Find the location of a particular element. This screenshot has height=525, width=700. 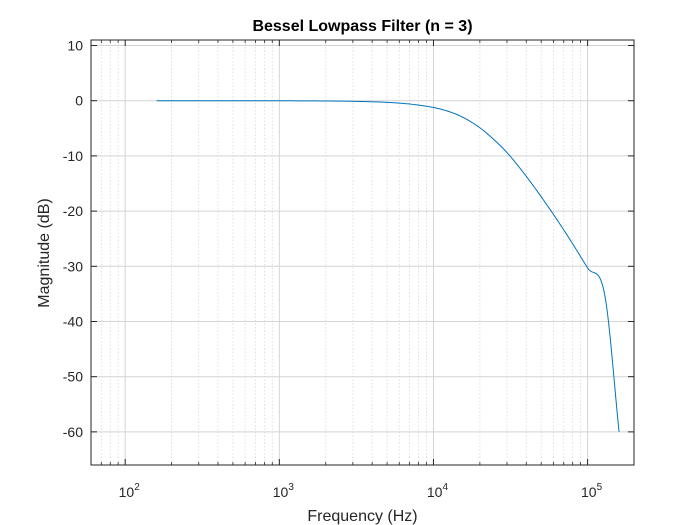

chart-title: Bessel Lowpass Filter (n = 3) is located at coordinates (362, 26).